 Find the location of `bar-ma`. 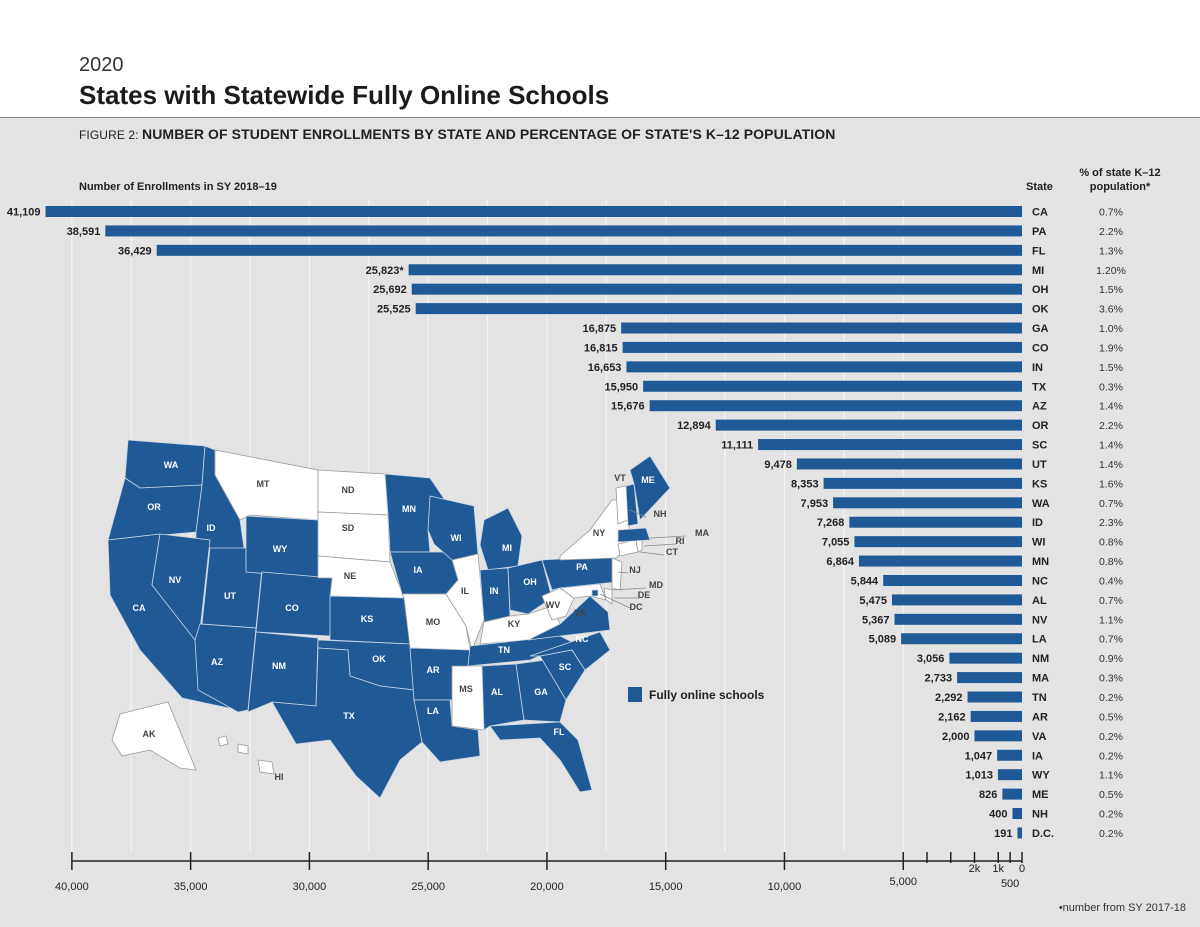

bar-ma is located at coordinates (989, 678).